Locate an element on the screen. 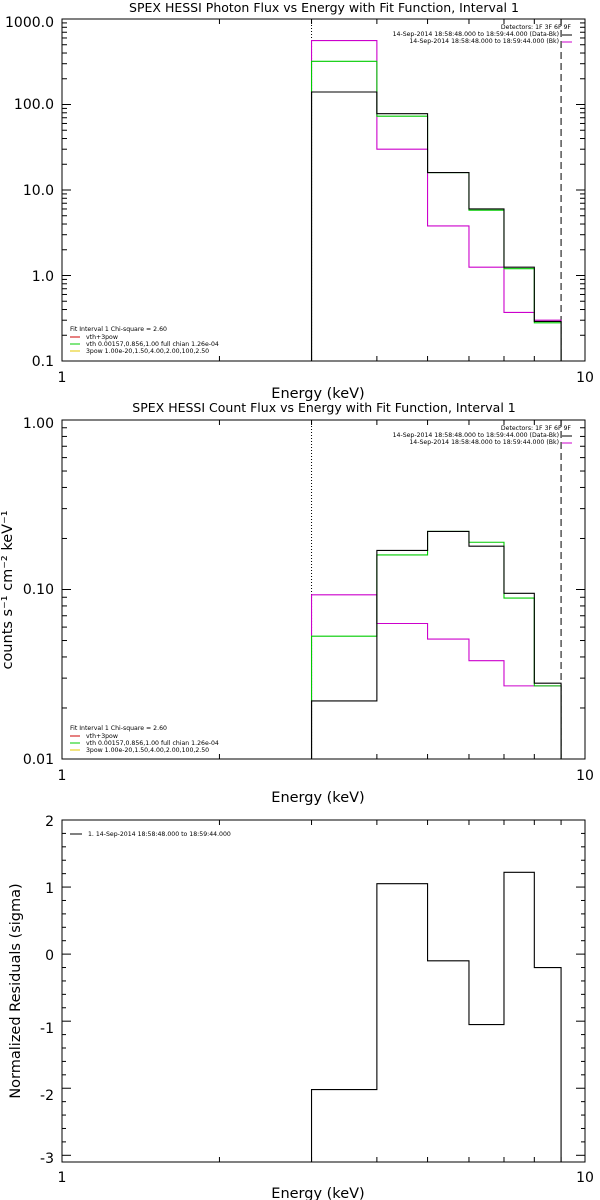 Image resolution: width=600 pixels, height=1200 pixels. panel3-ytick-label: 1 is located at coordinates (49, 889).